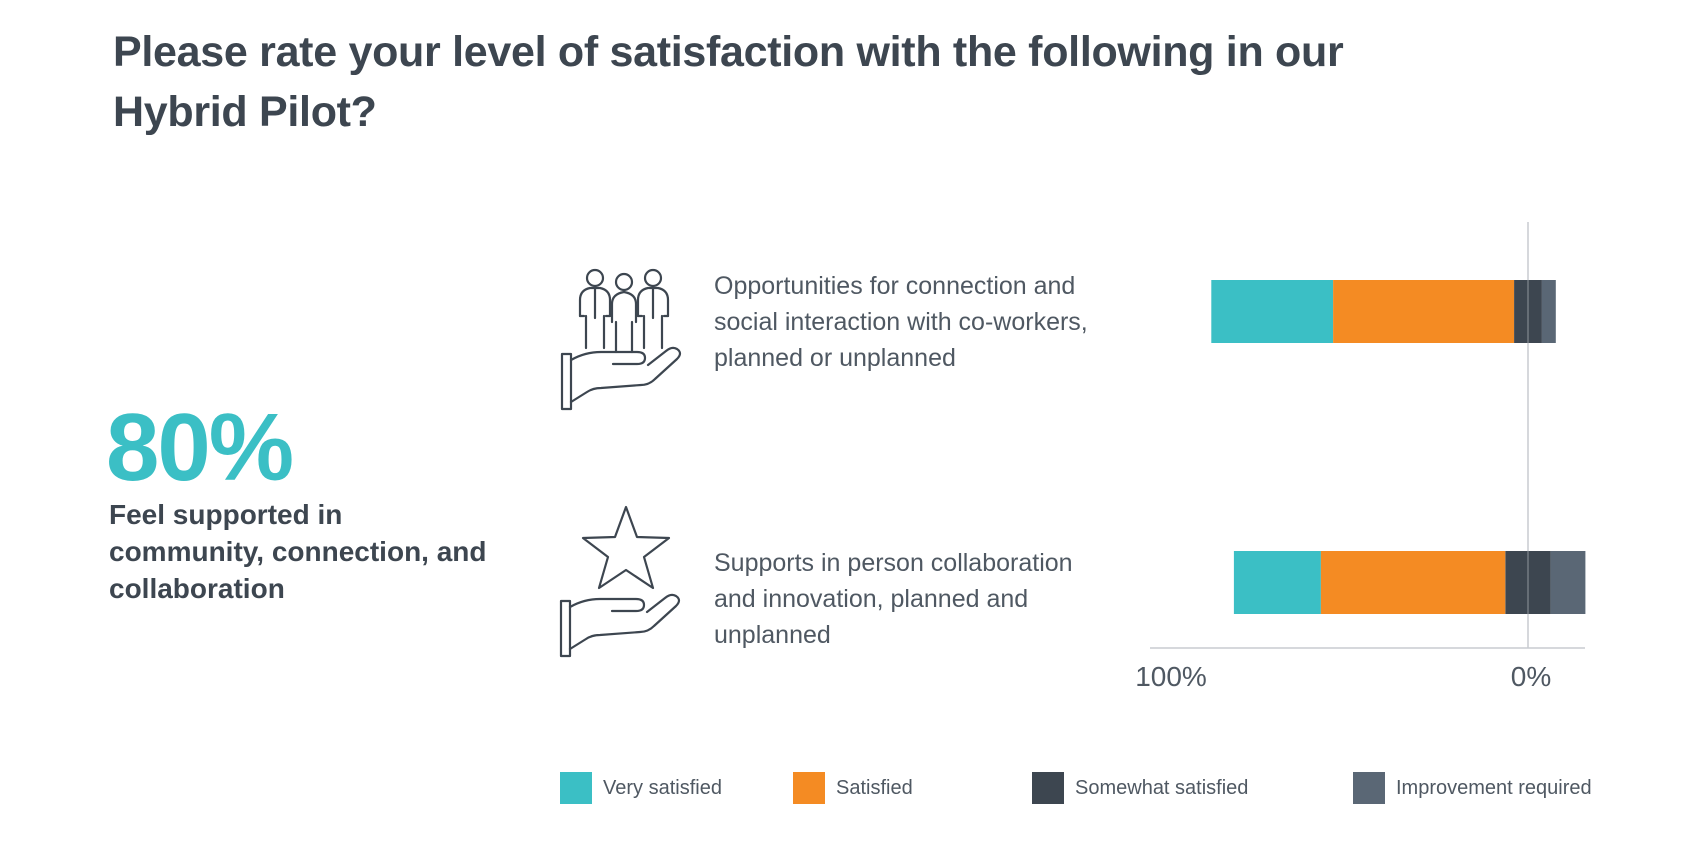 The height and width of the screenshot is (863, 1700). I want to click on legend-item-very-satisfied: Very satisfied, so click(641, 788).